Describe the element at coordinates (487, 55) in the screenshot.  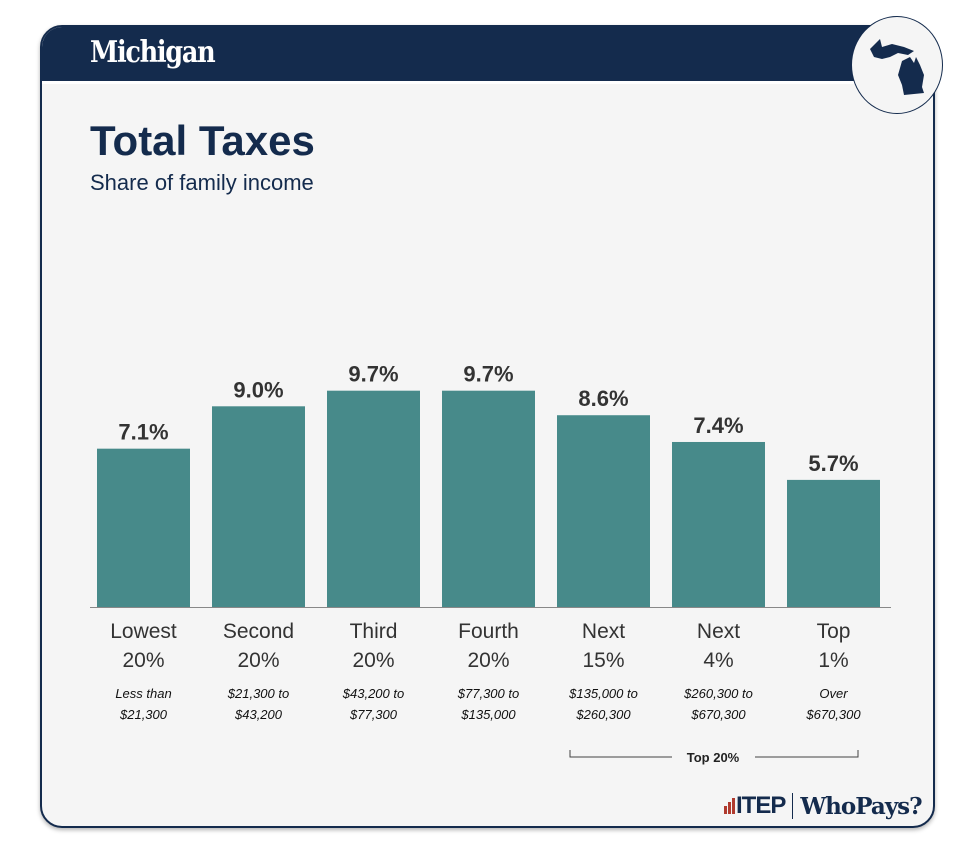
I see `header-bar: Michigan` at that location.